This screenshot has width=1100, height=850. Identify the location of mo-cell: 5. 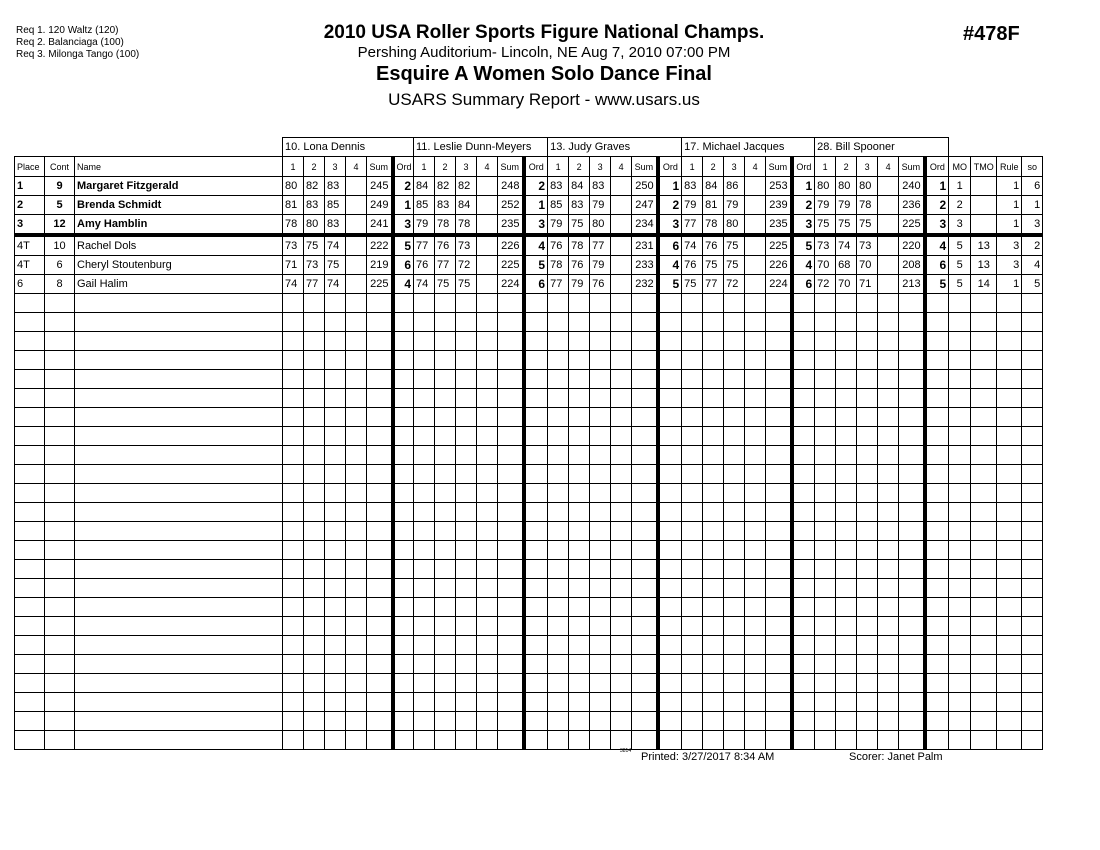
(960, 284).